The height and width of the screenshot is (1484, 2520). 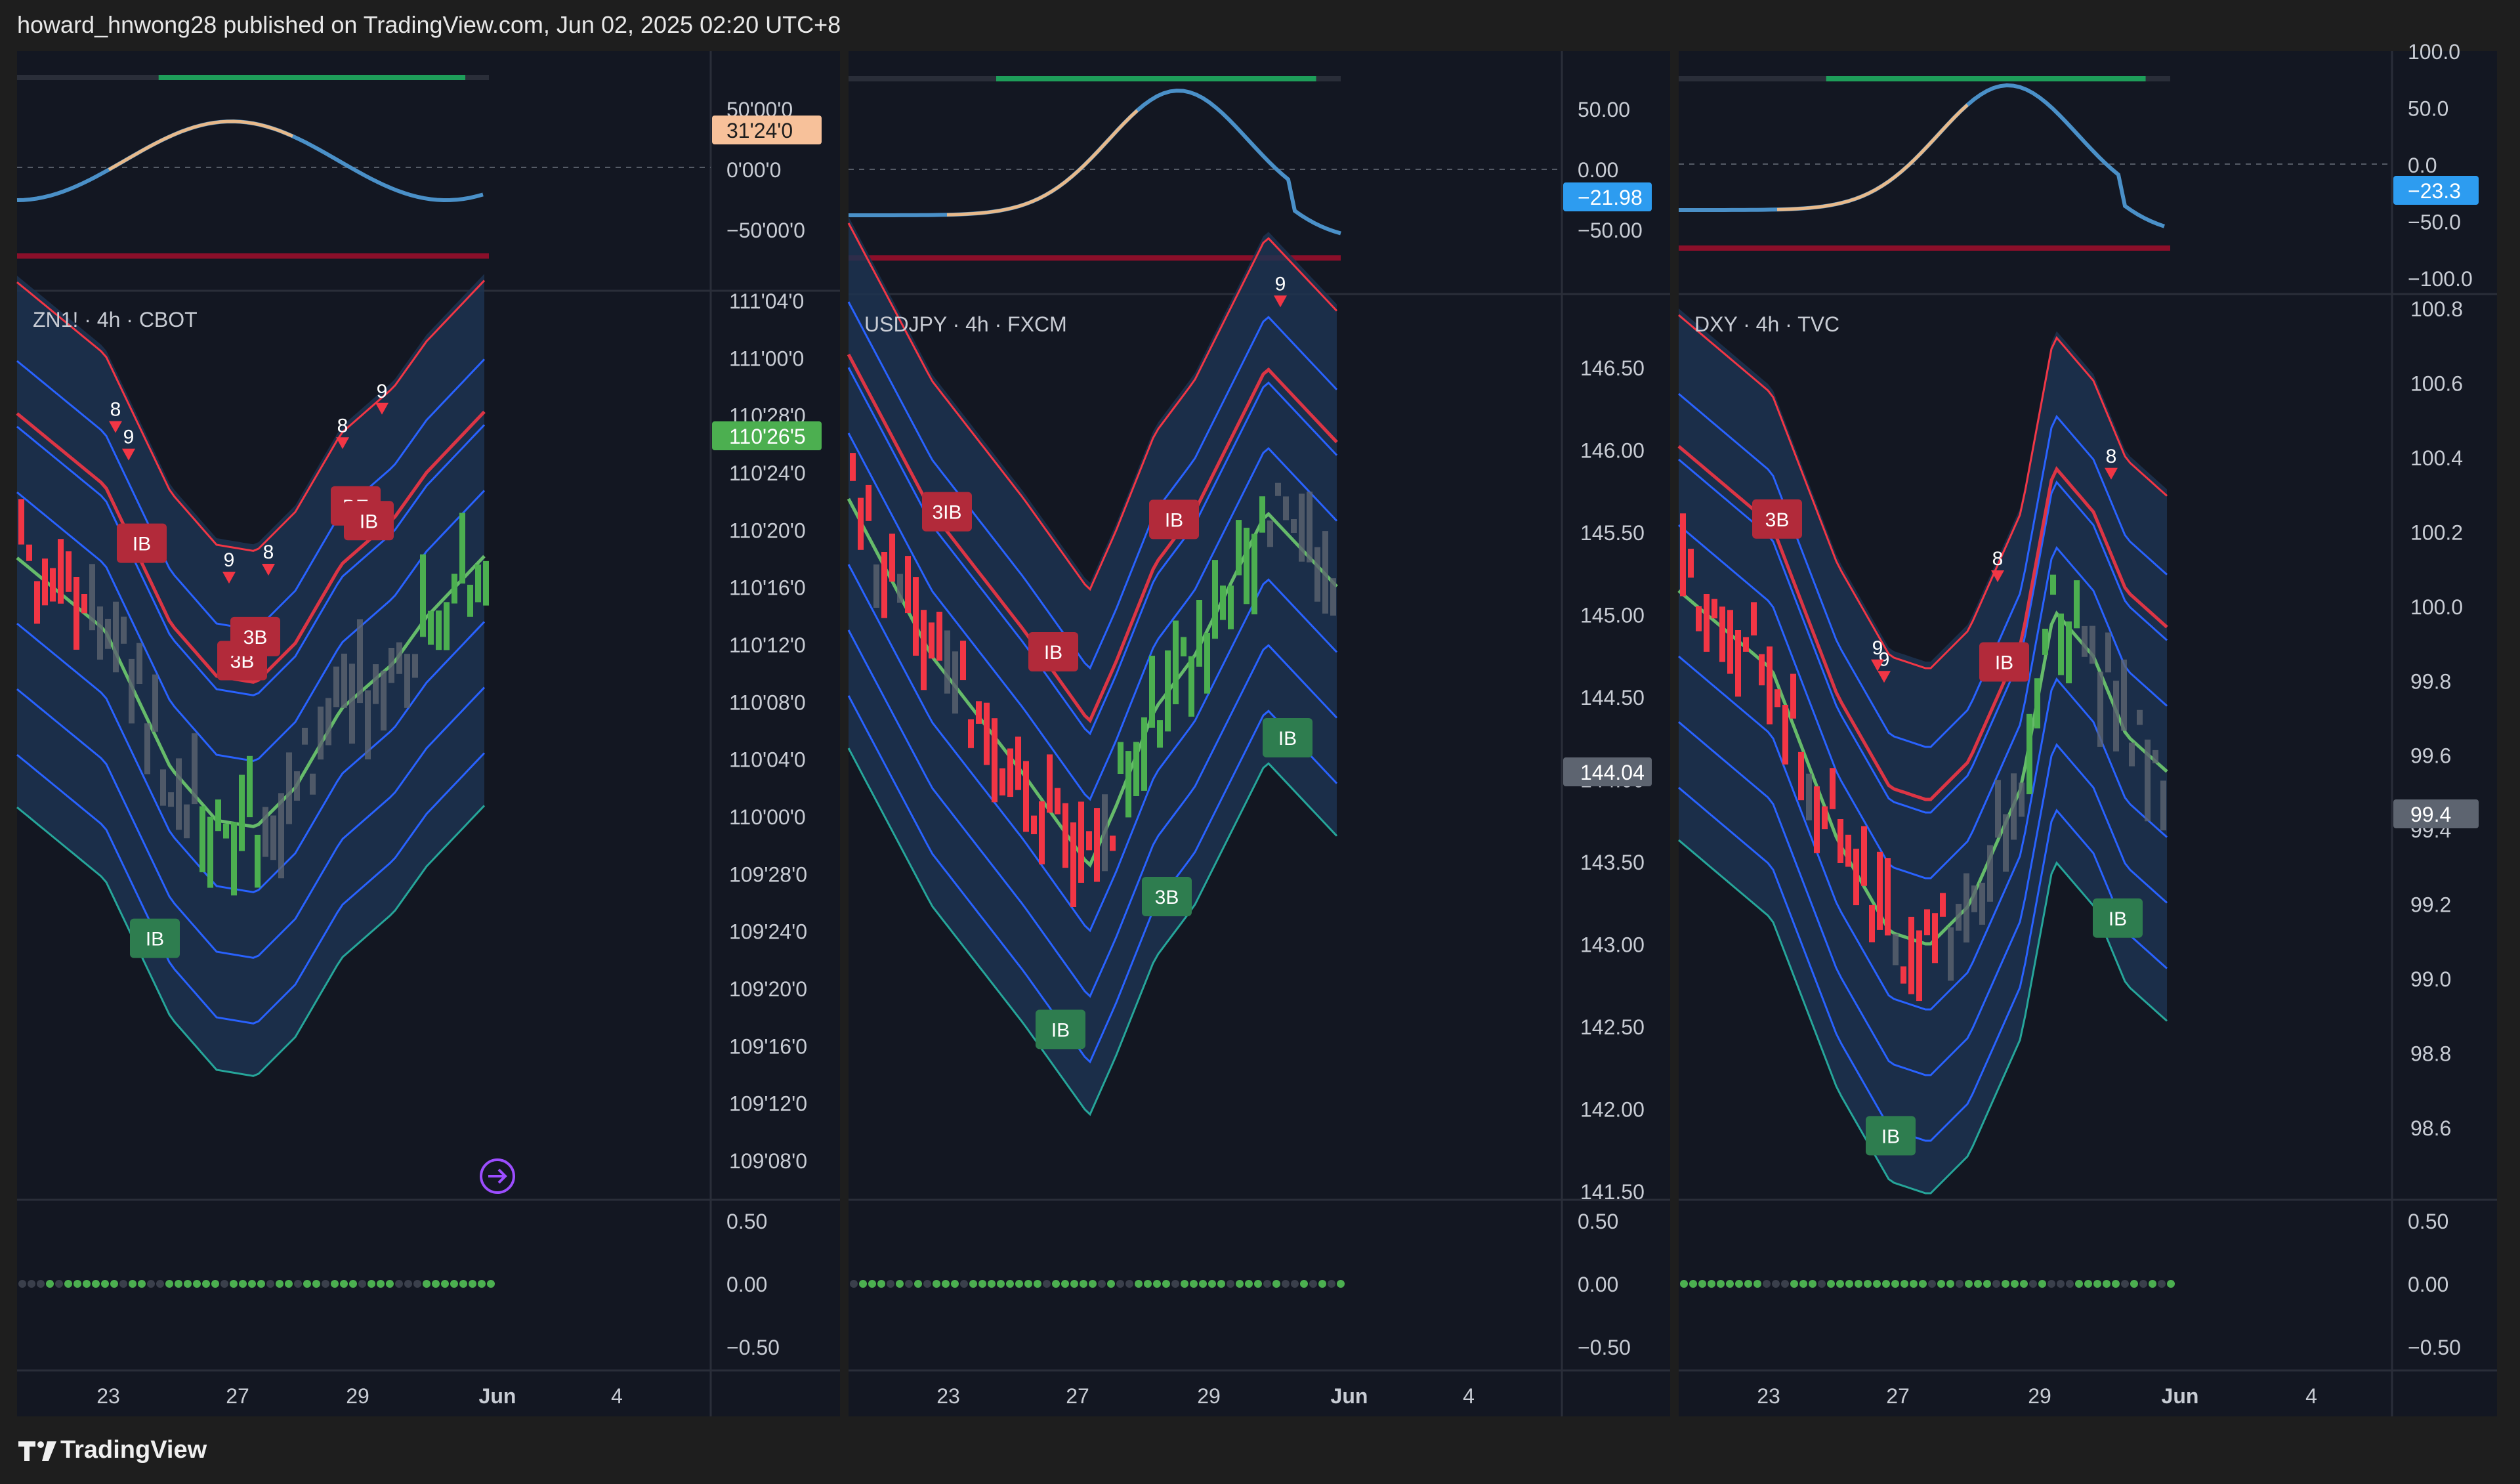 What do you see at coordinates (133, 1450) in the screenshot?
I see `tradingview-brand: TradingView` at bounding box center [133, 1450].